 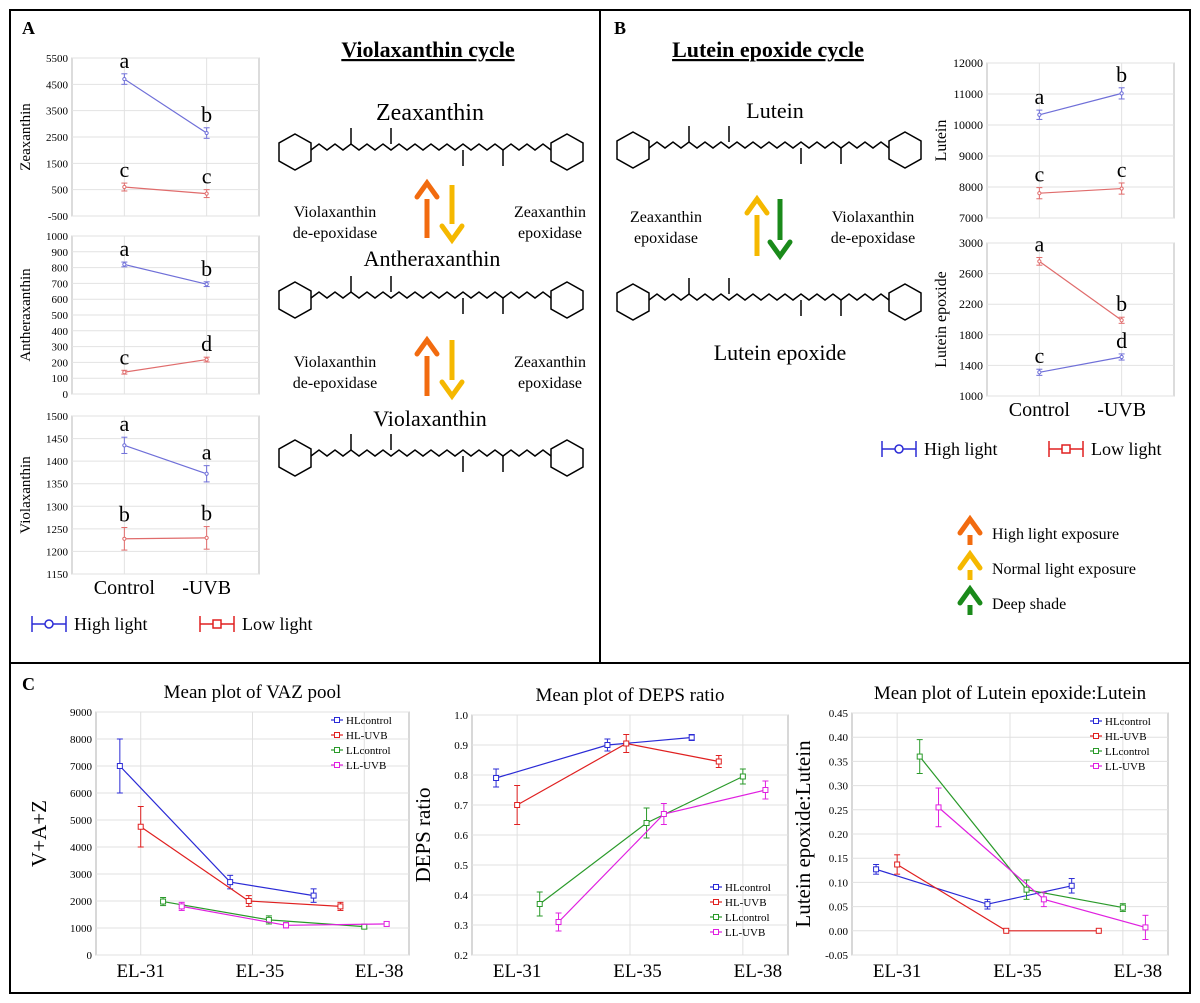 I want to click on panel-letter-a: A, so click(x=28, y=28).